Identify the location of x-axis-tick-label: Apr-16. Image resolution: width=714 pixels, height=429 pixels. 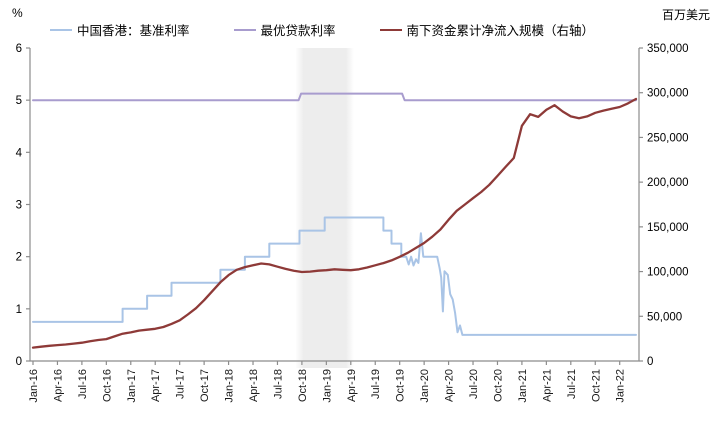
(58, 385).